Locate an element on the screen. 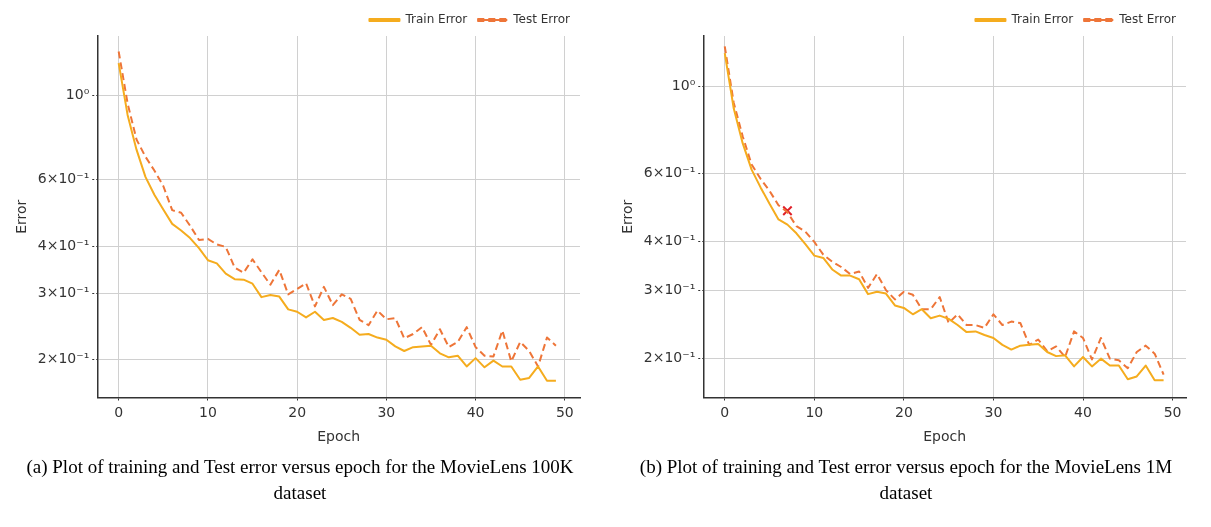 The width and height of the screenshot is (1211, 527). text: (a) Plot of training and Test error versus epoch for the MovieLens 100K dataset is located at coordinates (300, 480).